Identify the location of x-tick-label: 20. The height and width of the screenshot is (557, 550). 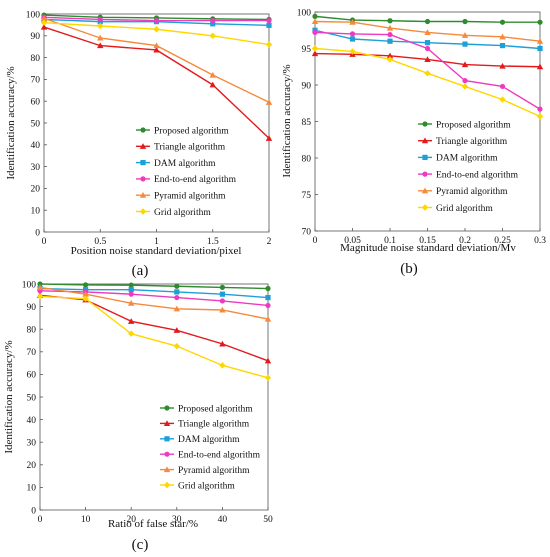
(131, 520).